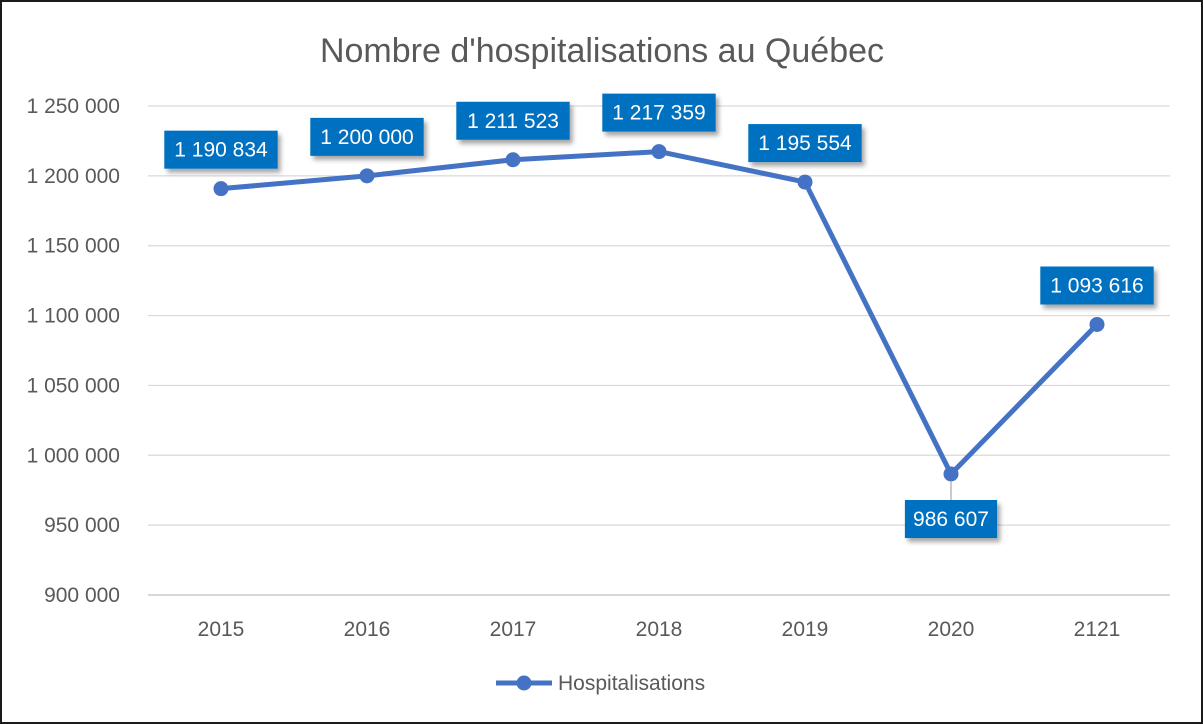  I want to click on data-label-text: 1 217 359, so click(658, 113).